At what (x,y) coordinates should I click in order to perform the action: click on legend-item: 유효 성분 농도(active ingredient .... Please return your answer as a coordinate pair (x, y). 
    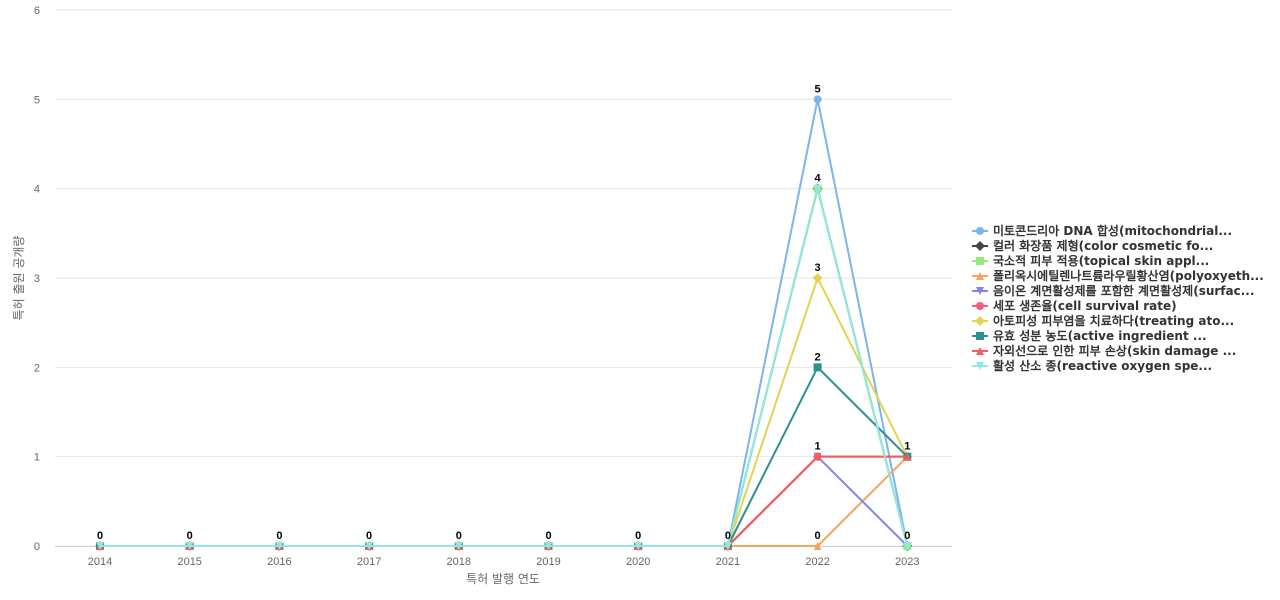
    Looking at the image, I should click on (1089, 336).